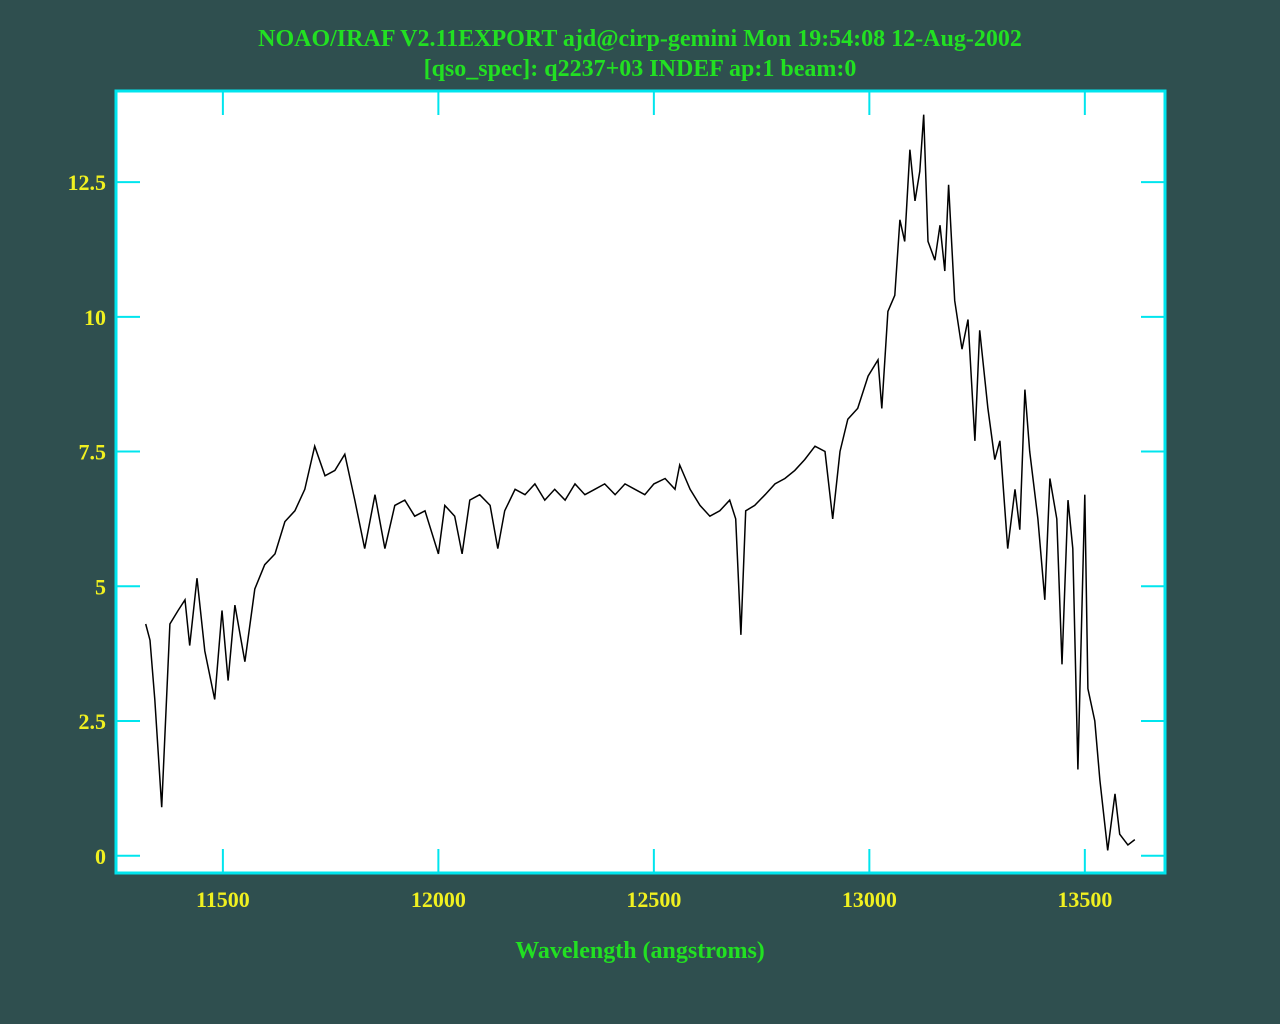  Describe the element at coordinates (223, 899) in the screenshot. I see `x-tick-label: 11500` at that location.